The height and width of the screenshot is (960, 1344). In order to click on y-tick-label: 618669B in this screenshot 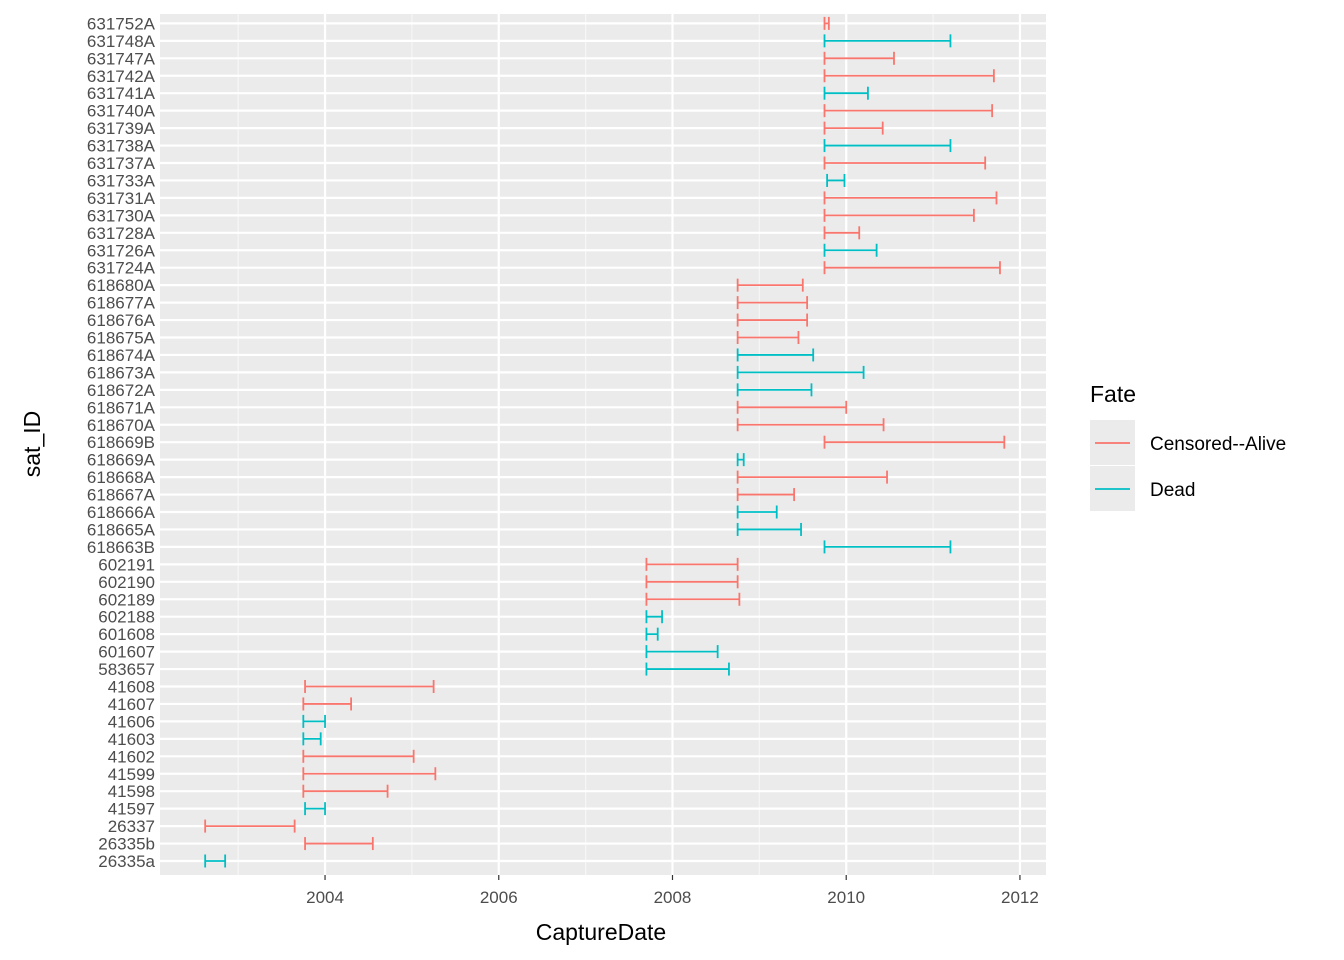, I will do `click(121, 442)`.